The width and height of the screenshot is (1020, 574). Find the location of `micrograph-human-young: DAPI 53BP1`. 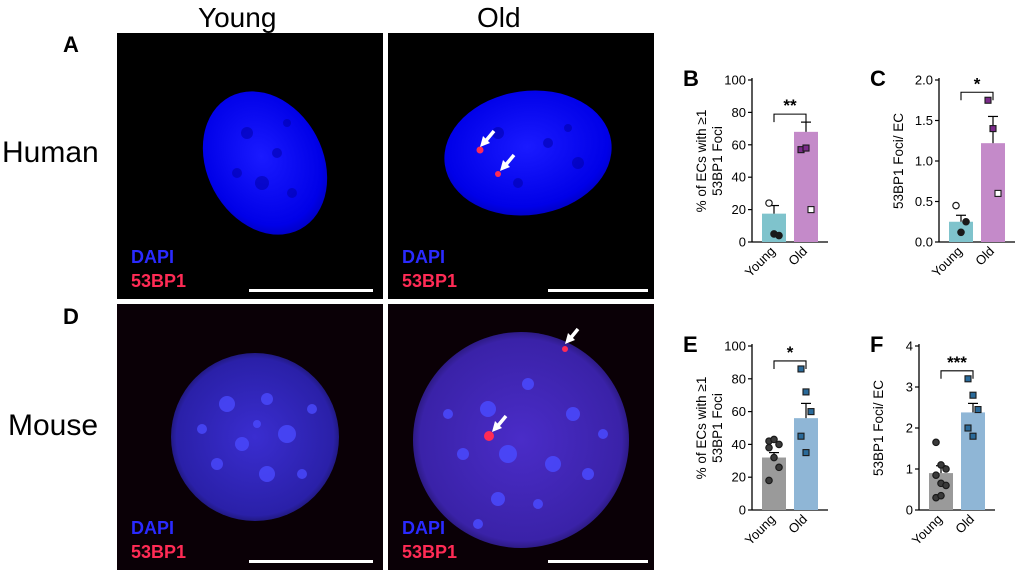

micrograph-human-young: DAPI 53BP1 is located at coordinates (250, 166).